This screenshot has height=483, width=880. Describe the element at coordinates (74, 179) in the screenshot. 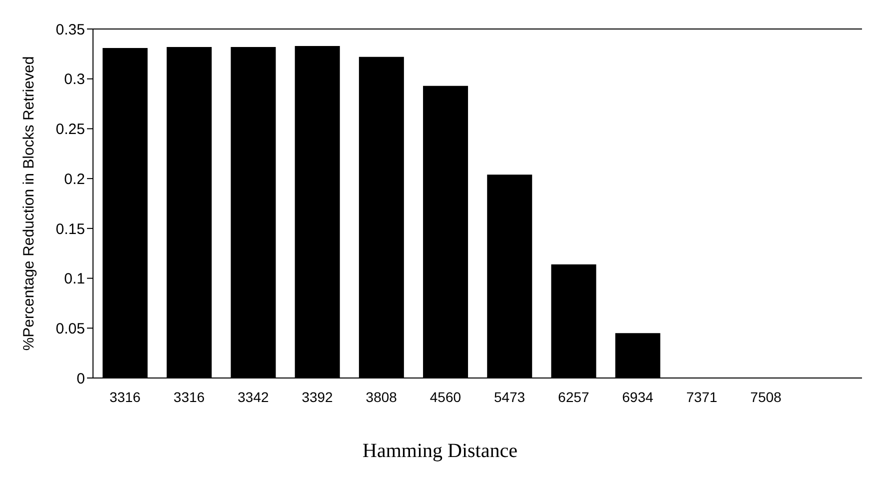

I see `y-tick-label: 0.2` at that location.